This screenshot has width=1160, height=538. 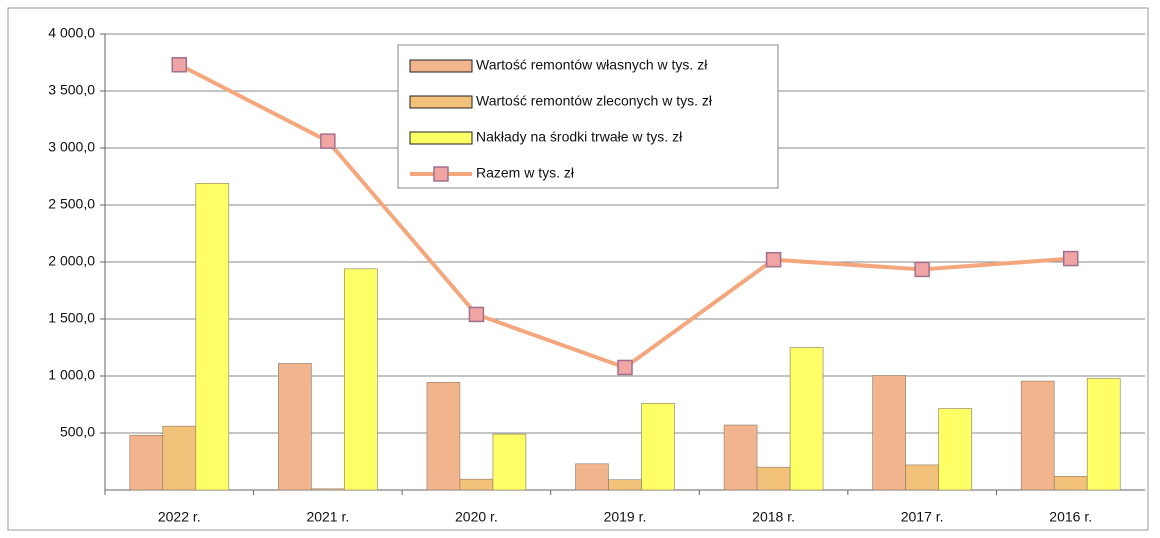 What do you see at coordinates (773, 517) in the screenshot?
I see `x-tick-label: 2018 r.` at bounding box center [773, 517].